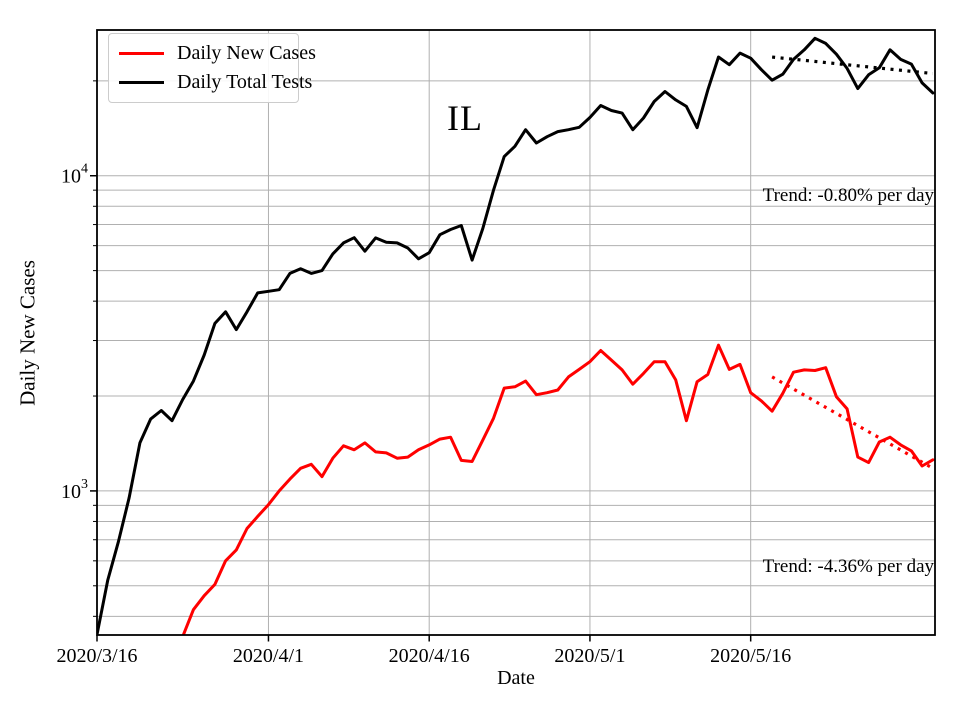  Describe the element at coordinates (852, 422) in the screenshot. I see `trend-dotted-cases-trend` at that location.